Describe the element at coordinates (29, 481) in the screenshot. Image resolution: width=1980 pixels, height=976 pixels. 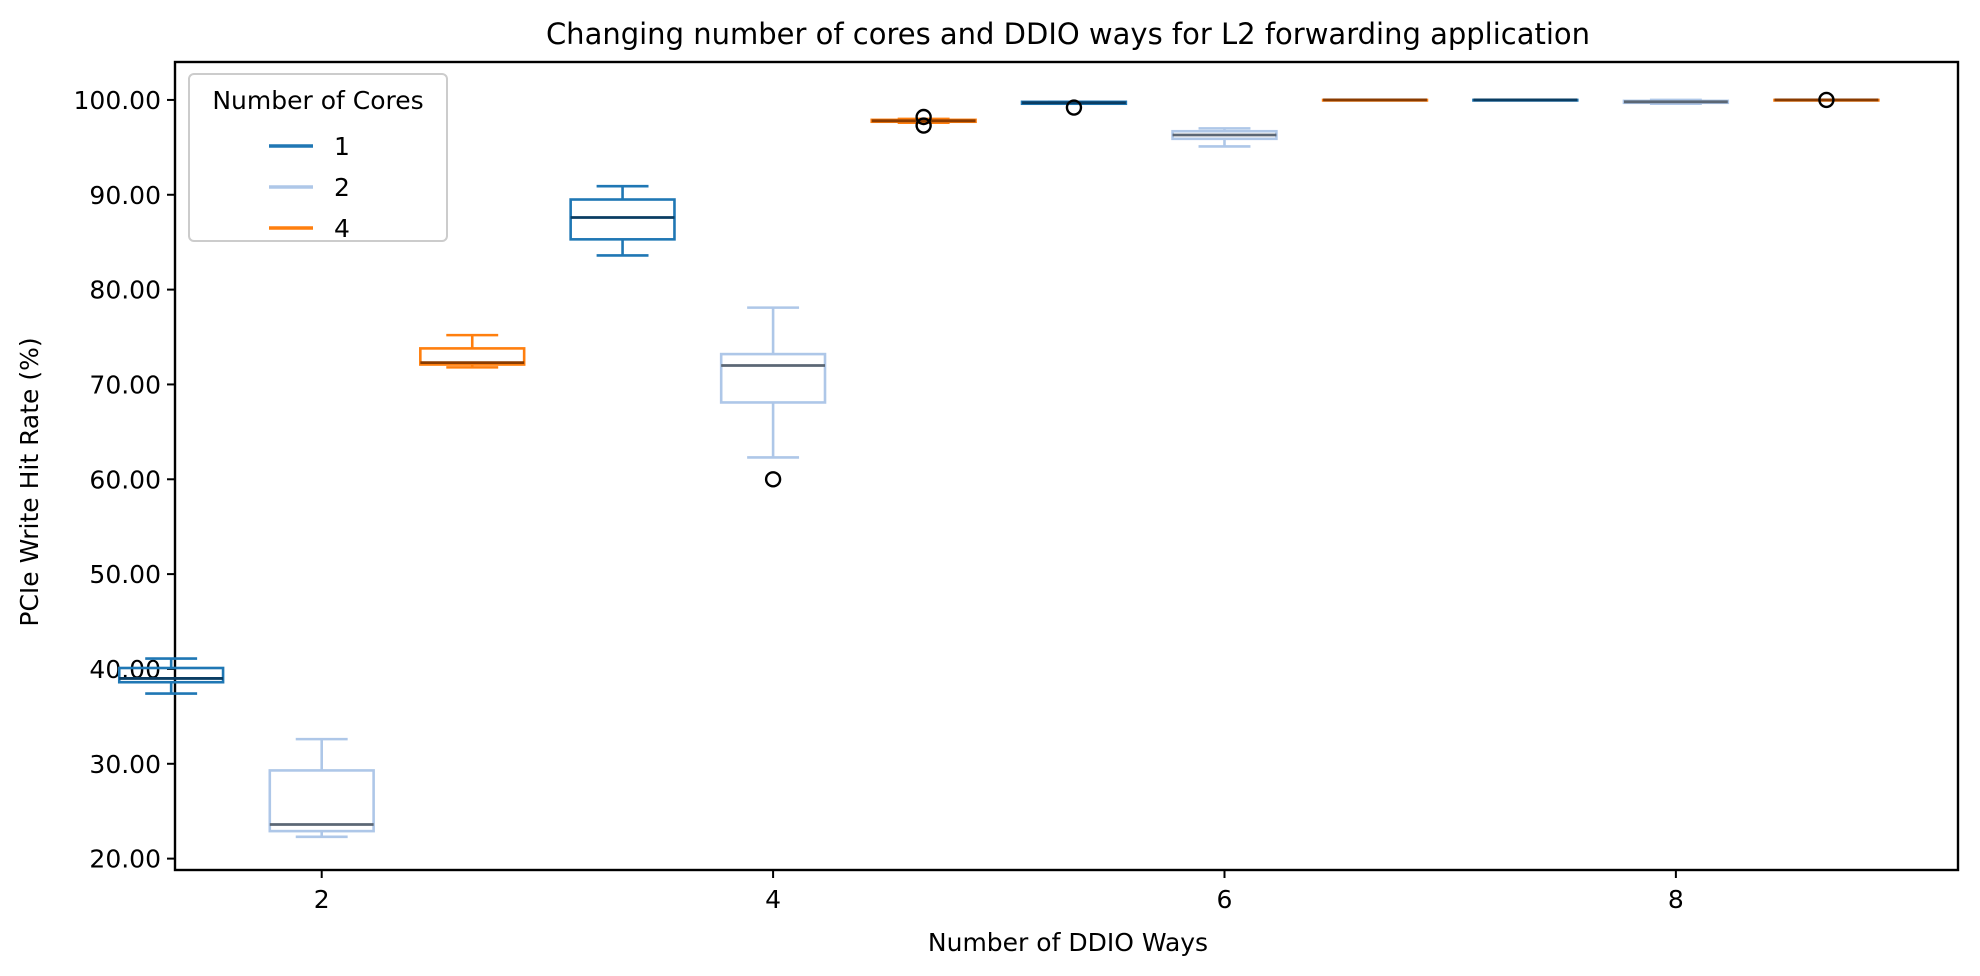
I see `y-axis-label: PCIe Write Hit Rate (%)` at that location.